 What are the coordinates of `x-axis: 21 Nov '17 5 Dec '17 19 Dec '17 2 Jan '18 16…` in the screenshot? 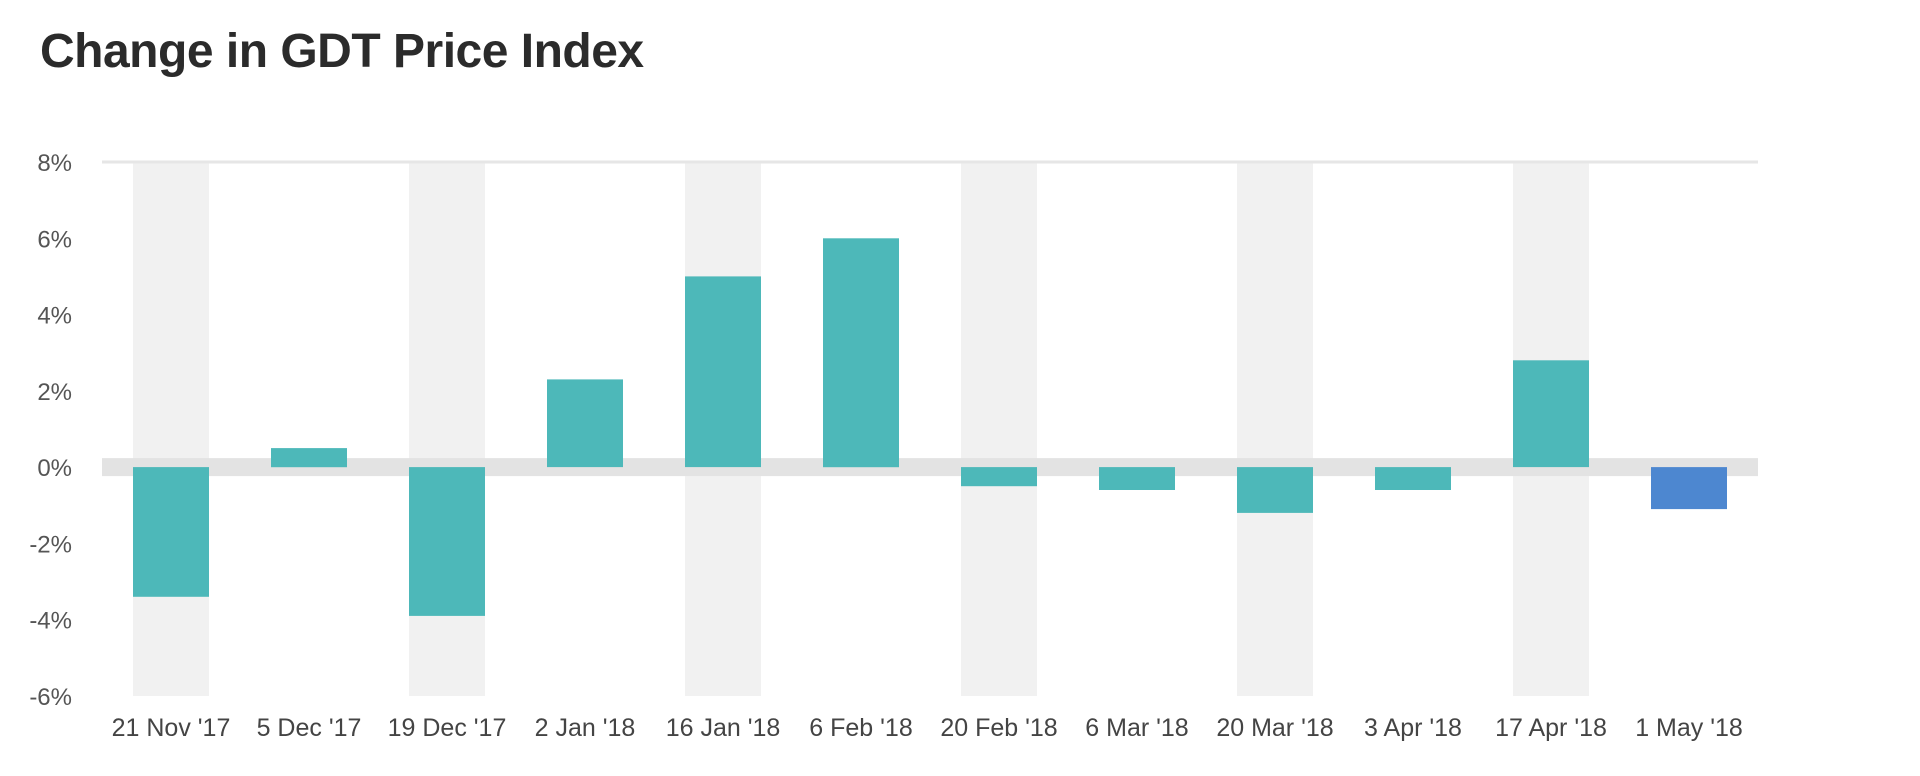 It's located at (927, 728).